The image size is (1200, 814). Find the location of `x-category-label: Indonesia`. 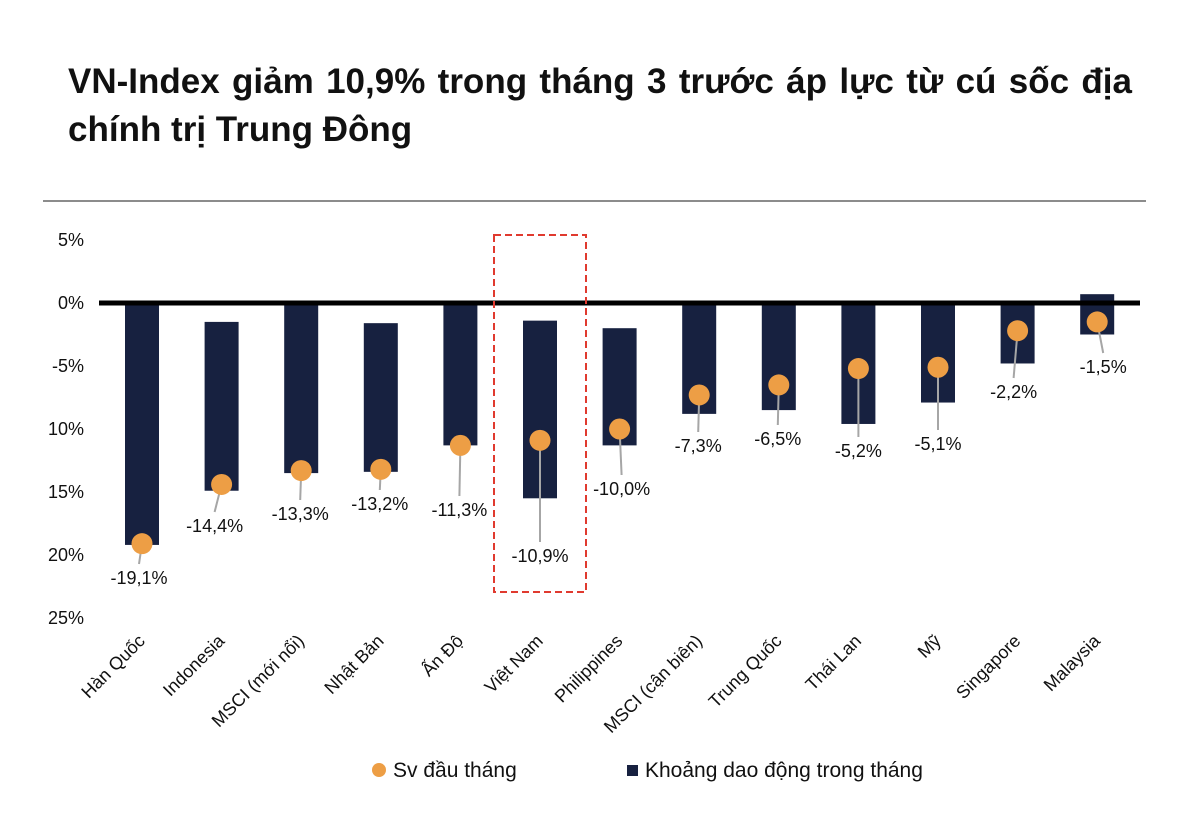

x-category-label: Indonesia is located at coordinates (194, 665).